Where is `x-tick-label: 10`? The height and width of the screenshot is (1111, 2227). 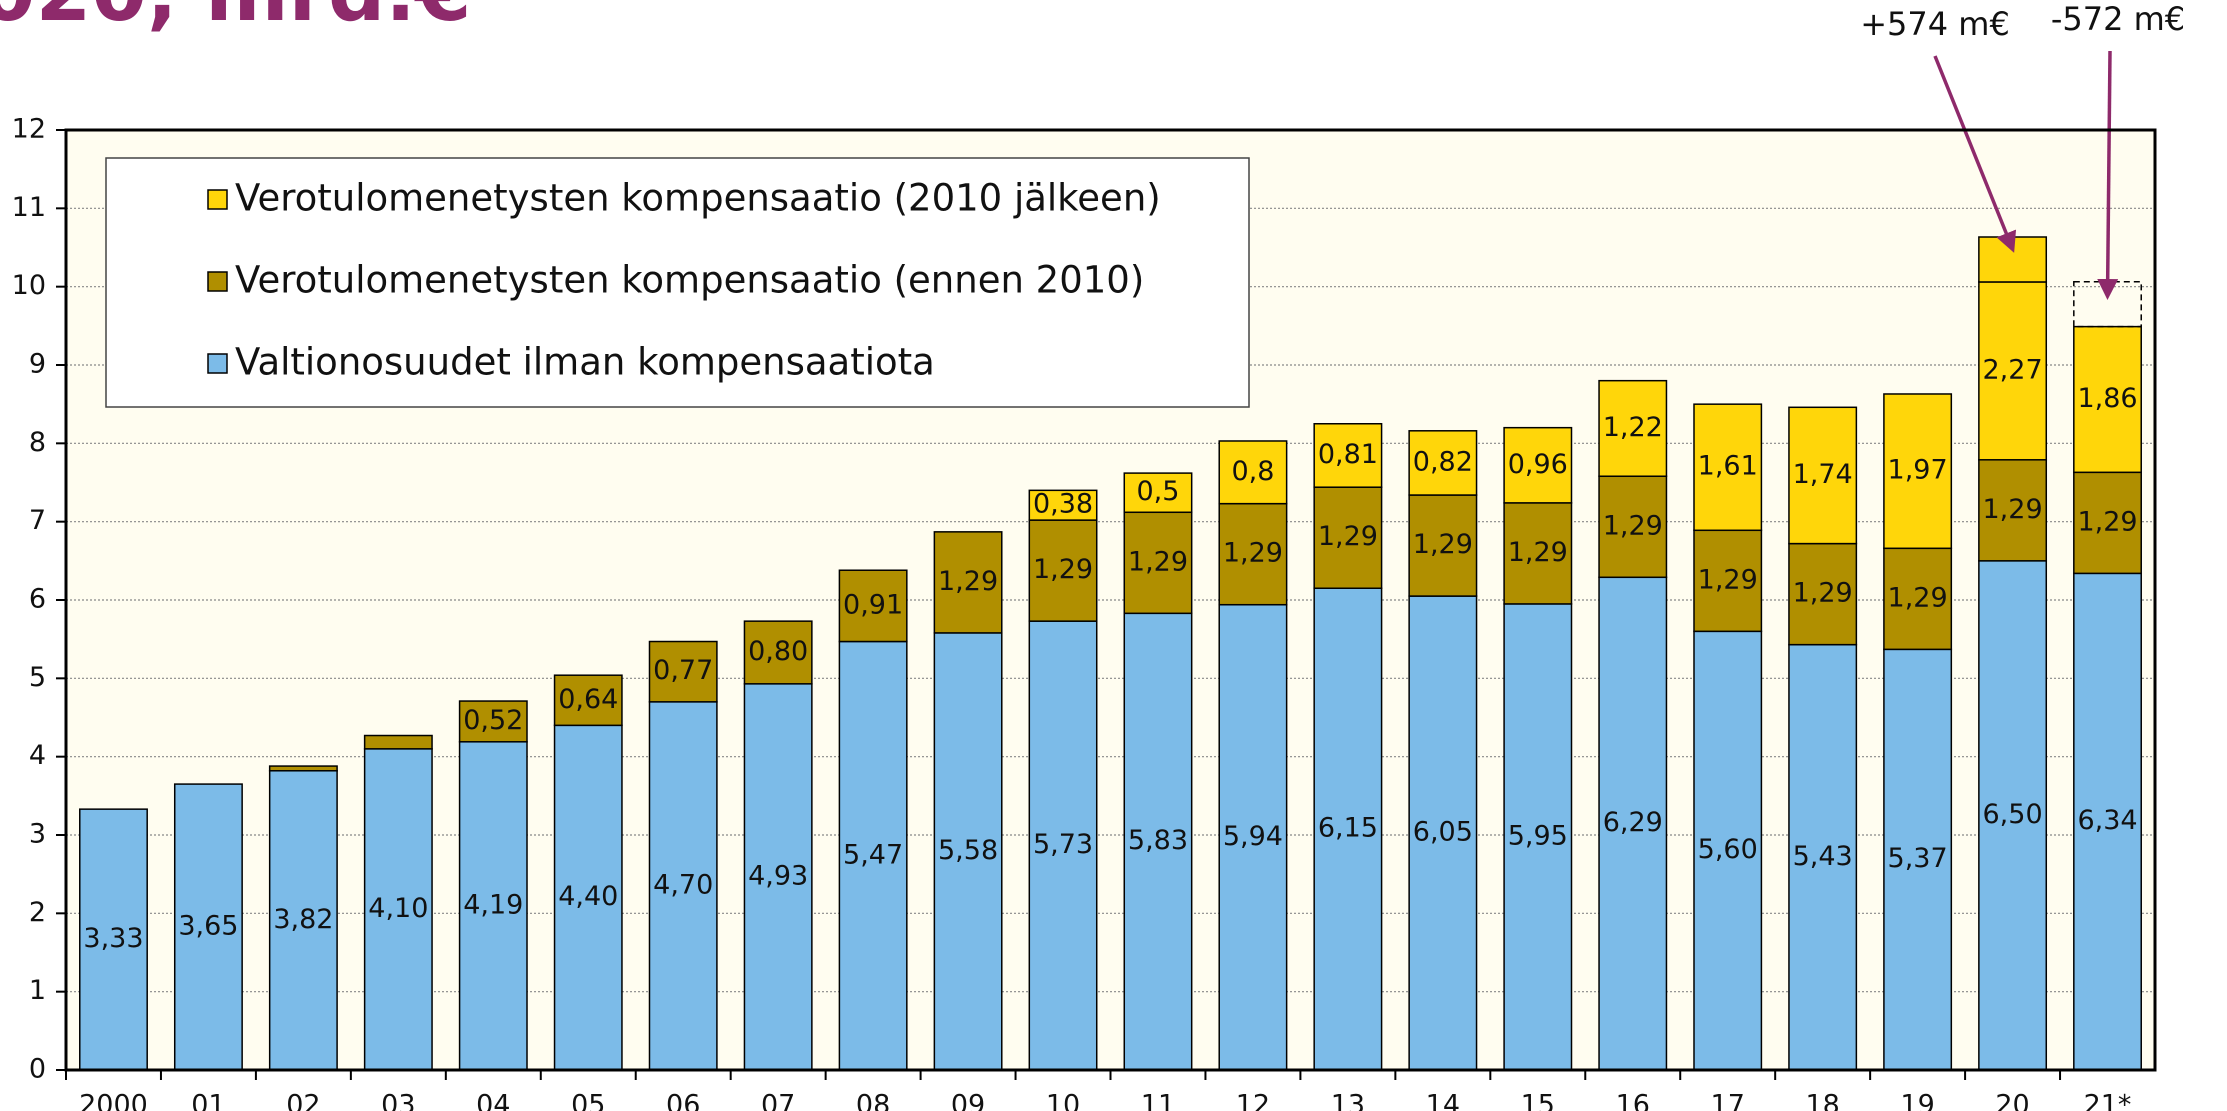
x-tick-label: 10 is located at coordinates (1063, 1100).